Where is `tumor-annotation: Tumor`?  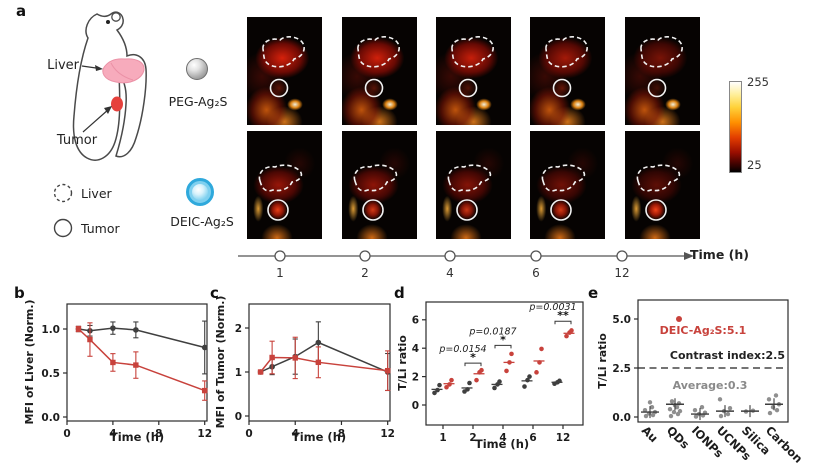 tumor-annotation: Tumor is located at coordinates (77, 140).